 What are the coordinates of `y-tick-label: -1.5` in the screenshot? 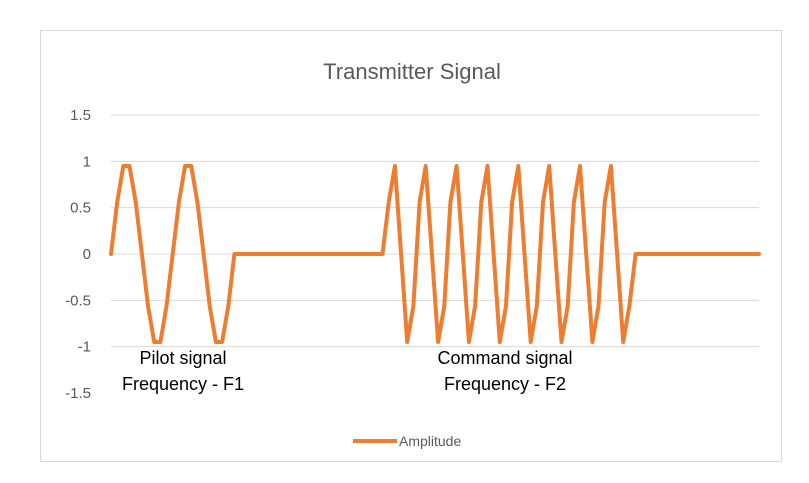 It's located at (78, 393).